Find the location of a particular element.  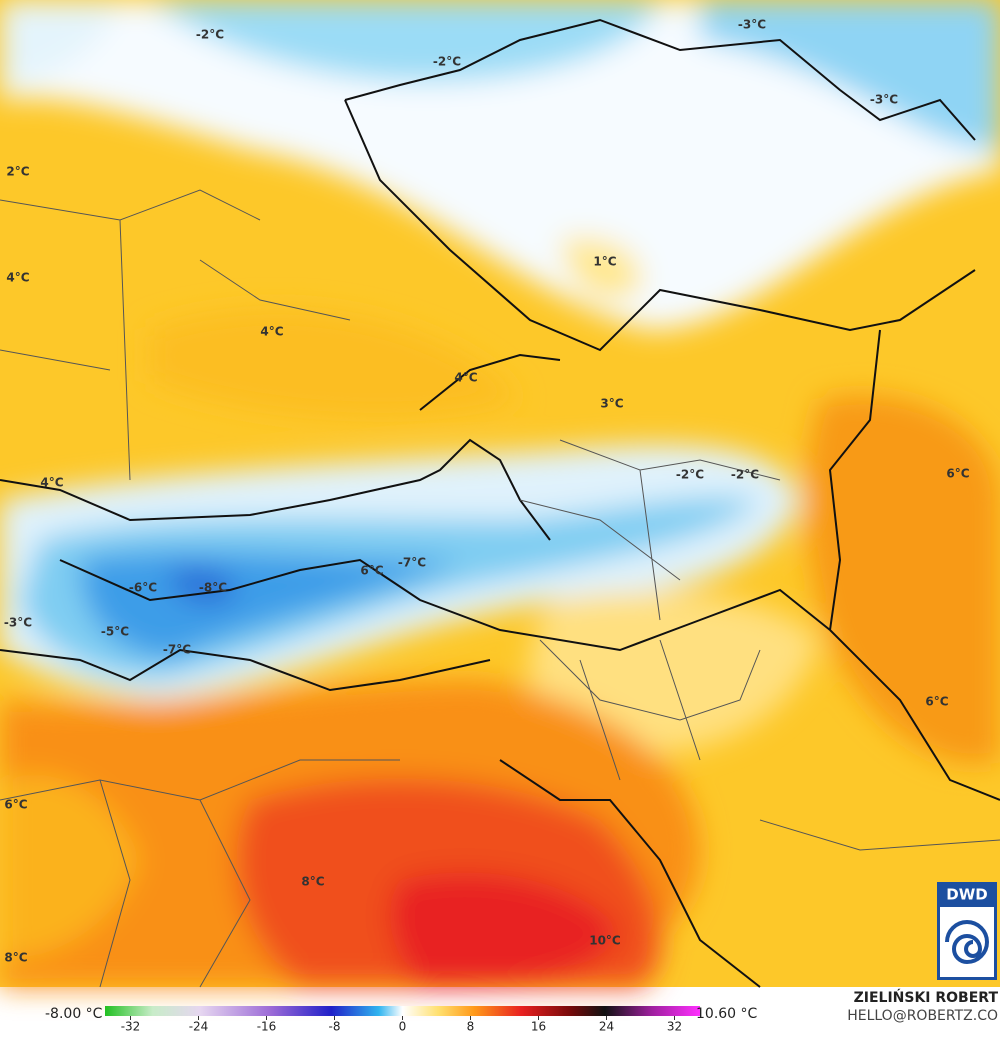

credit-email: HELLO@ROBERTZ.CO is located at coordinates (922, 1016).